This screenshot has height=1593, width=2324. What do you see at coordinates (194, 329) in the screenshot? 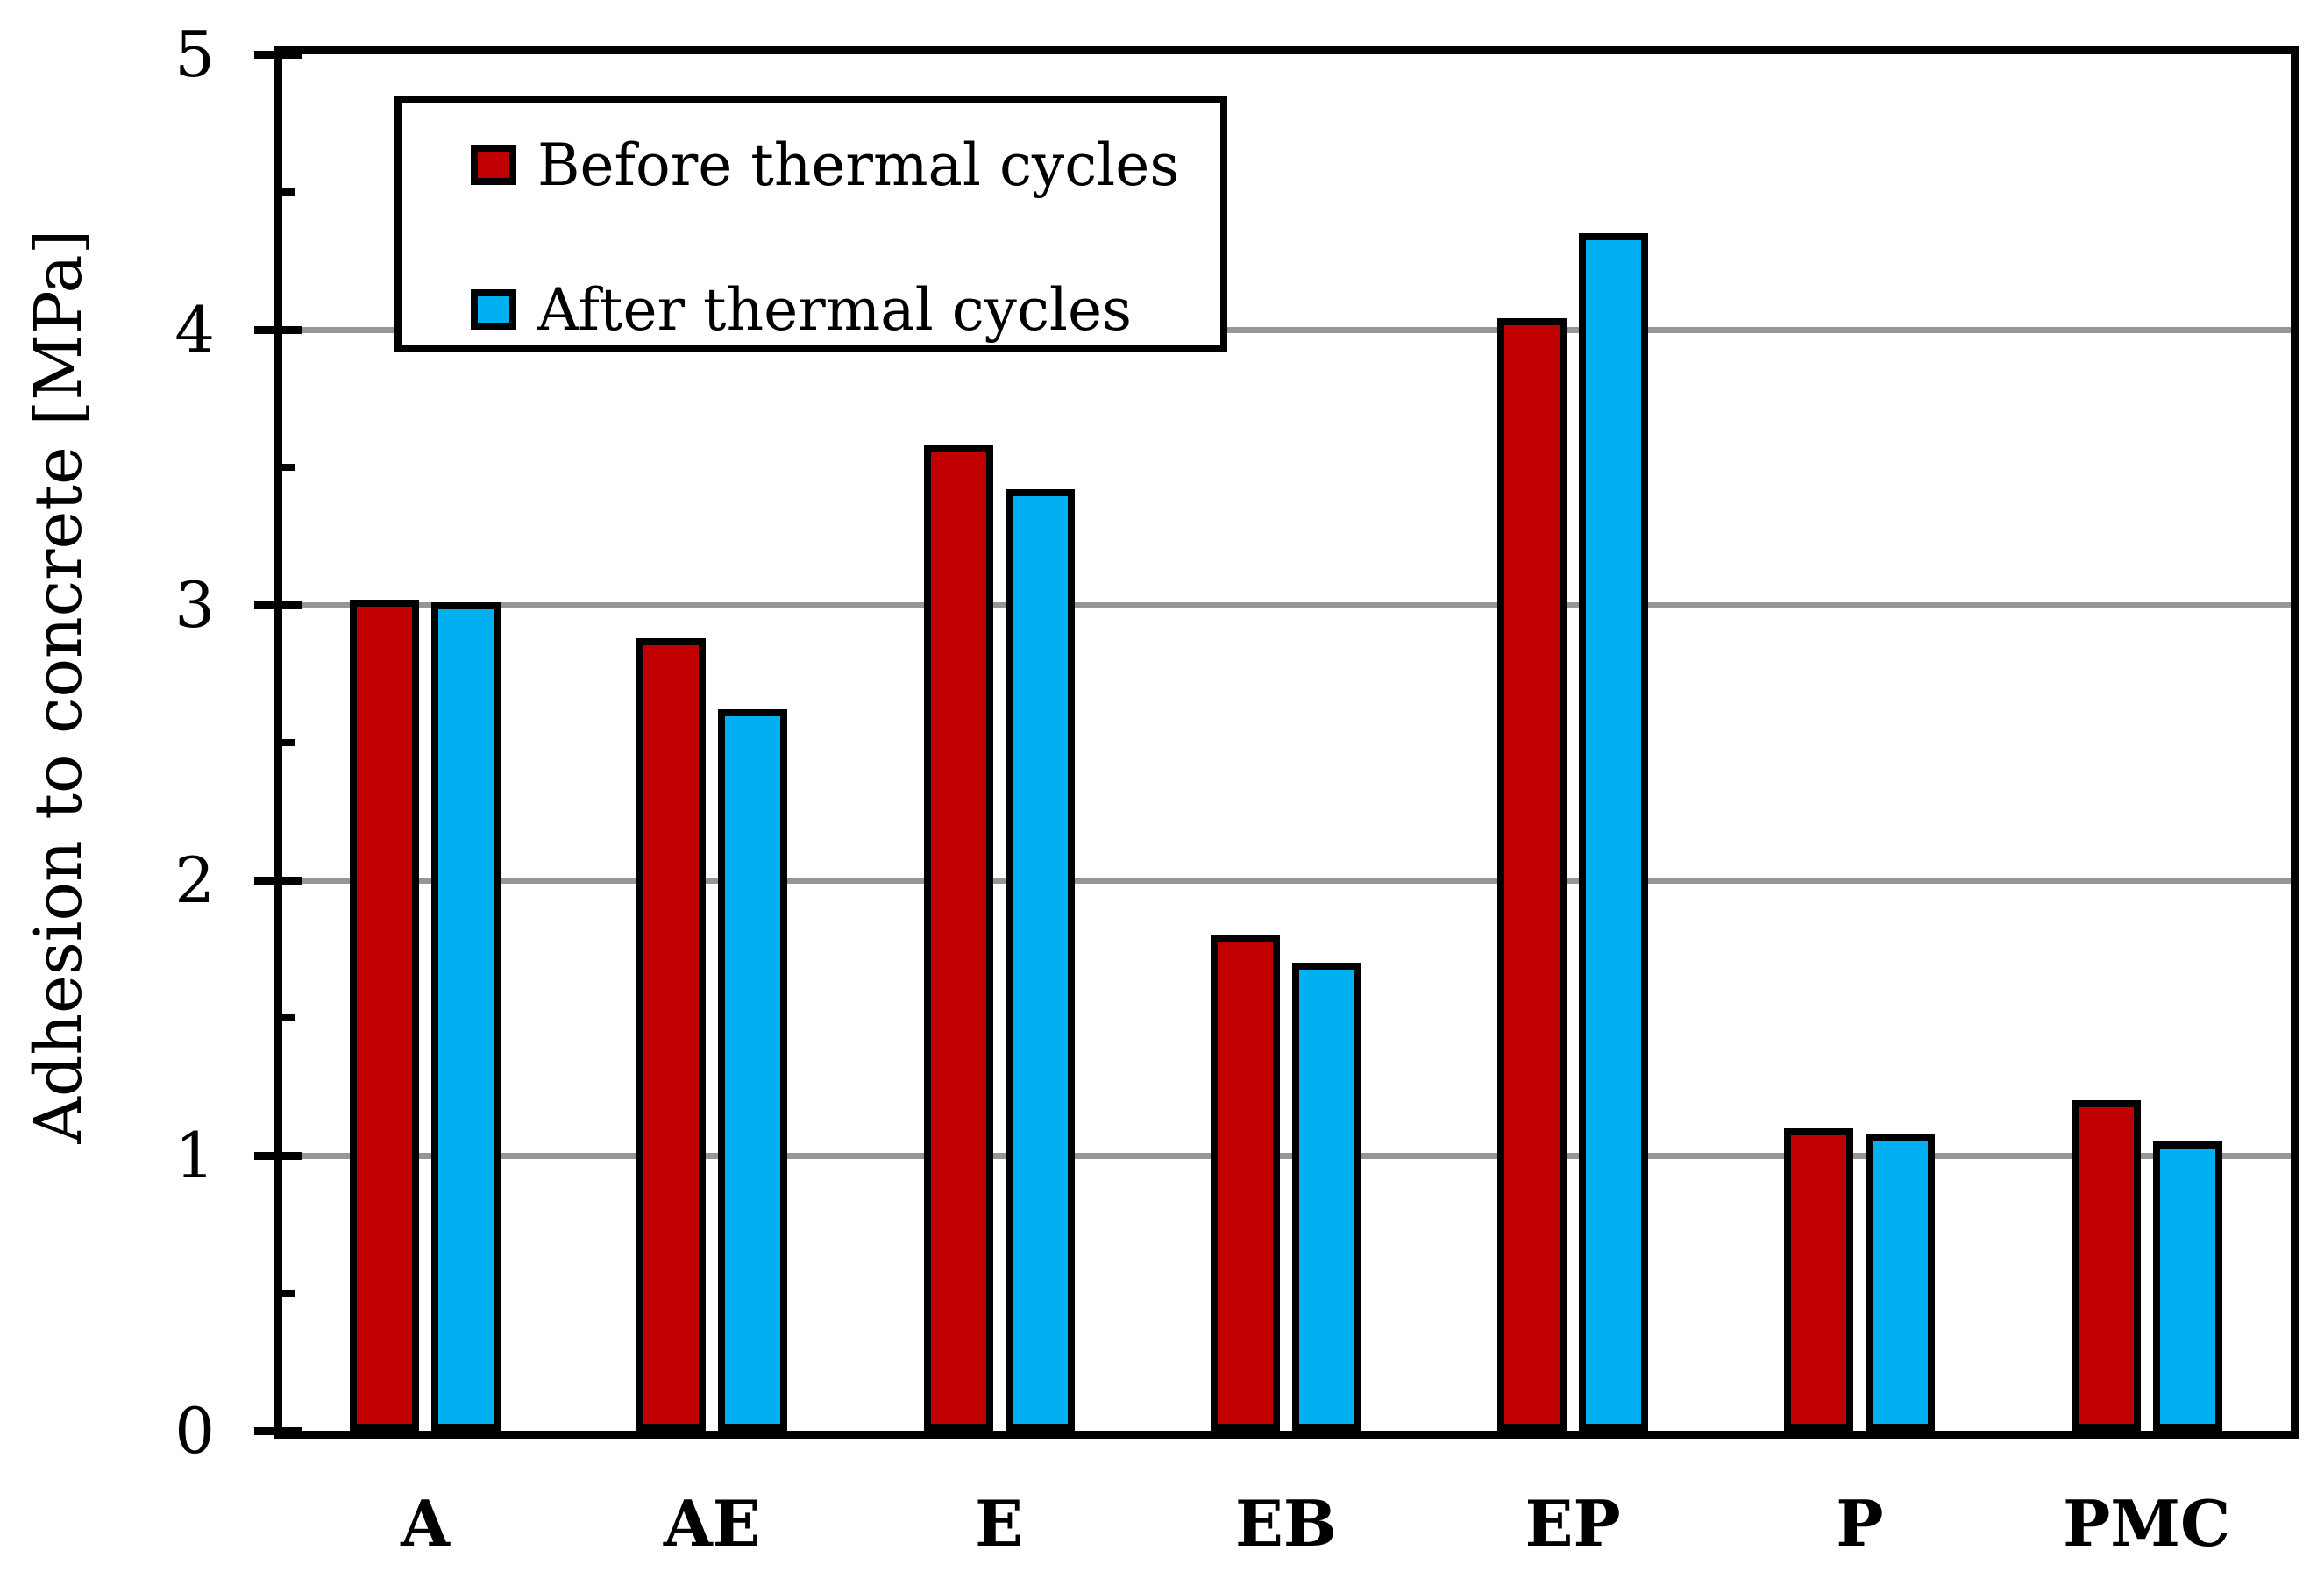
I see `y-tick-label-4: 4` at bounding box center [194, 329].